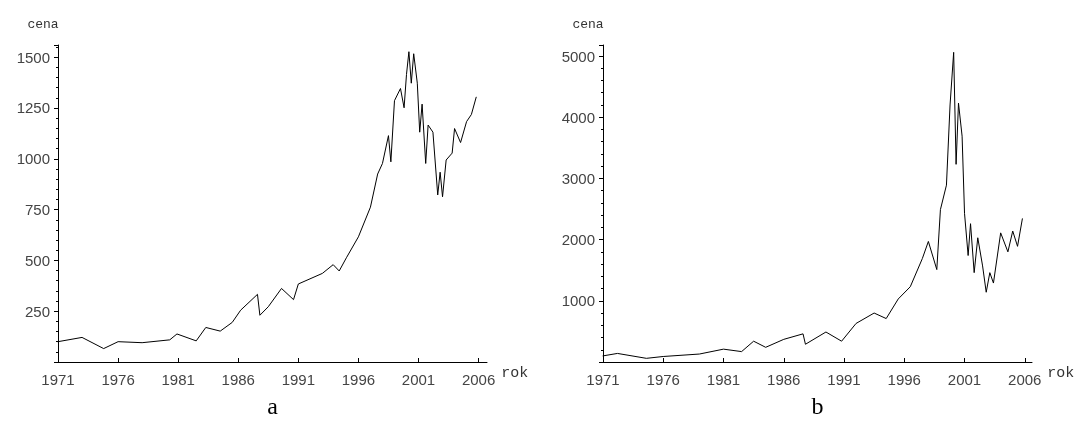 The width and height of the screenshot is (1091, 425). Describe the element at coordinates (578, 117) in the screenshot. I see `y-tick-label: 4000` at that location.